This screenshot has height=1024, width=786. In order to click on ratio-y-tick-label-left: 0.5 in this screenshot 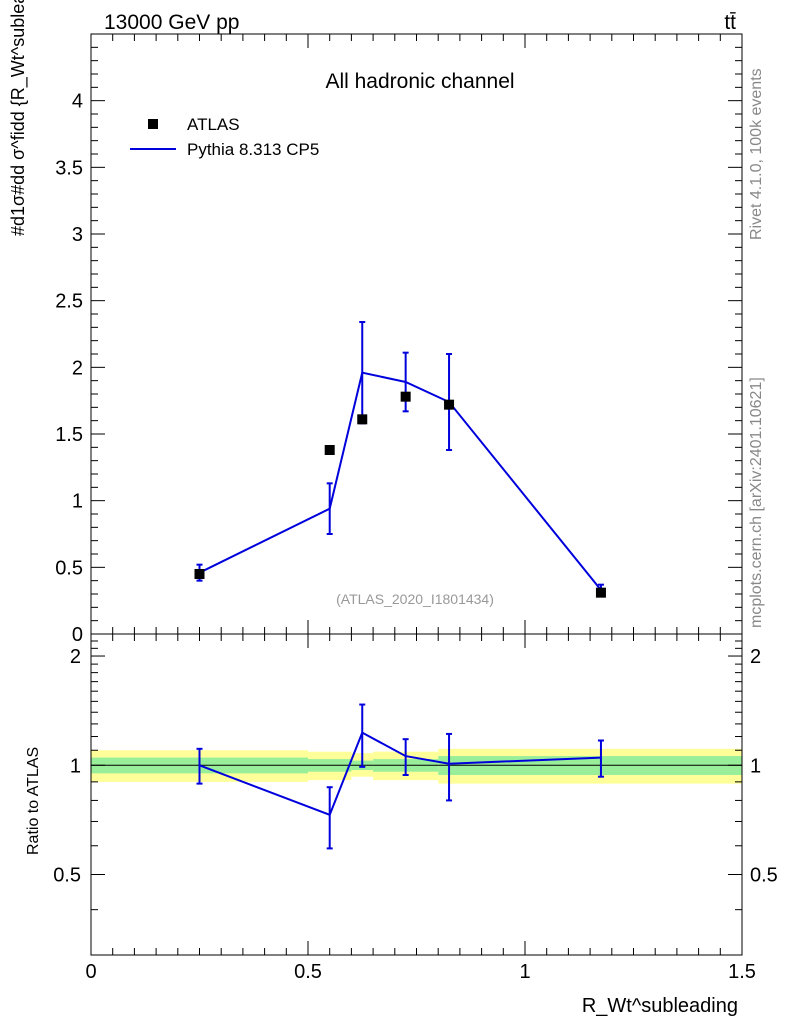, I will do `click(67, 875)`.